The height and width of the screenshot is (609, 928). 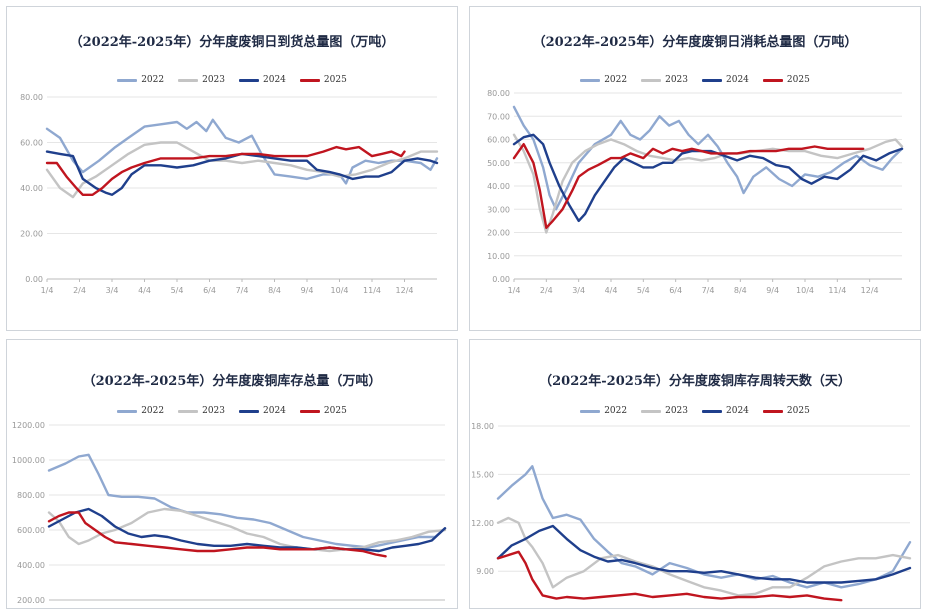 I want to click on y-tick-label: 9.00, so click(x=485, y=571).